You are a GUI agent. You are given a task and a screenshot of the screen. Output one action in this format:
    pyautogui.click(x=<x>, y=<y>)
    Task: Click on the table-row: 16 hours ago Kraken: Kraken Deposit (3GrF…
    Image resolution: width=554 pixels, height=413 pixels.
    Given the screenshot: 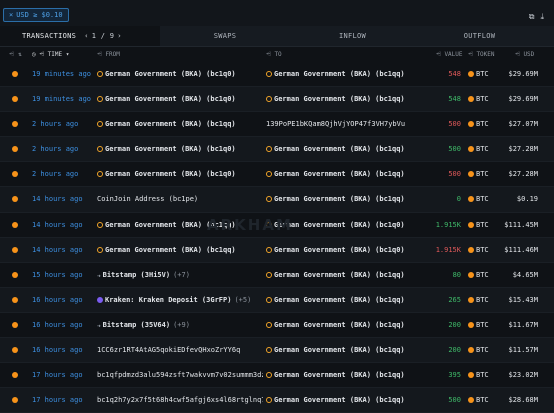 What is the action you would take?
    pyautogui.click(x=277, y=300)
    